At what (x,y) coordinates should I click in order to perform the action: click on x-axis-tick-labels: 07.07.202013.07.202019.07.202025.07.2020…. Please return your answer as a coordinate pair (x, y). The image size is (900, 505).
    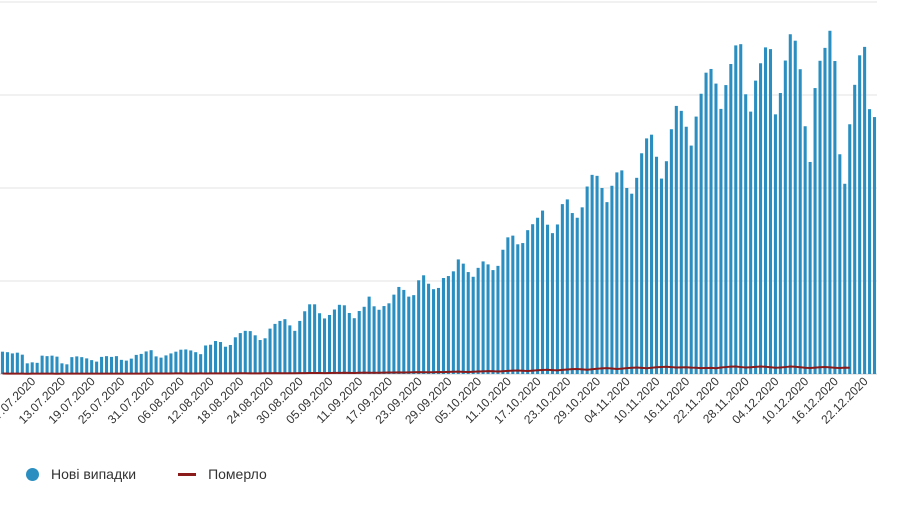
    Looking at the image, I should click on (435, 400).